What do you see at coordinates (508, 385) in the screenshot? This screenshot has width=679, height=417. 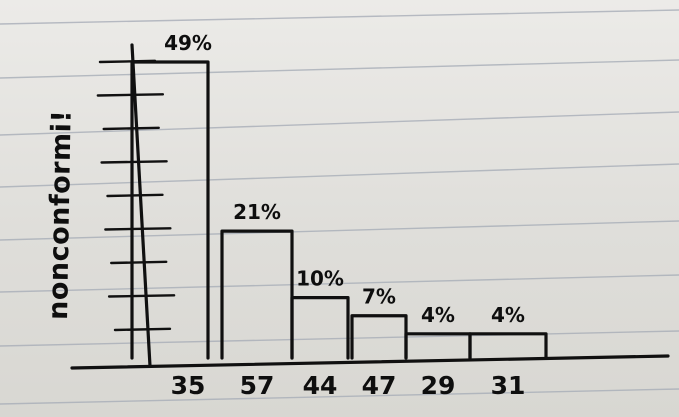 I see `x-tick-label: 31` at bounding box center [508, 385].